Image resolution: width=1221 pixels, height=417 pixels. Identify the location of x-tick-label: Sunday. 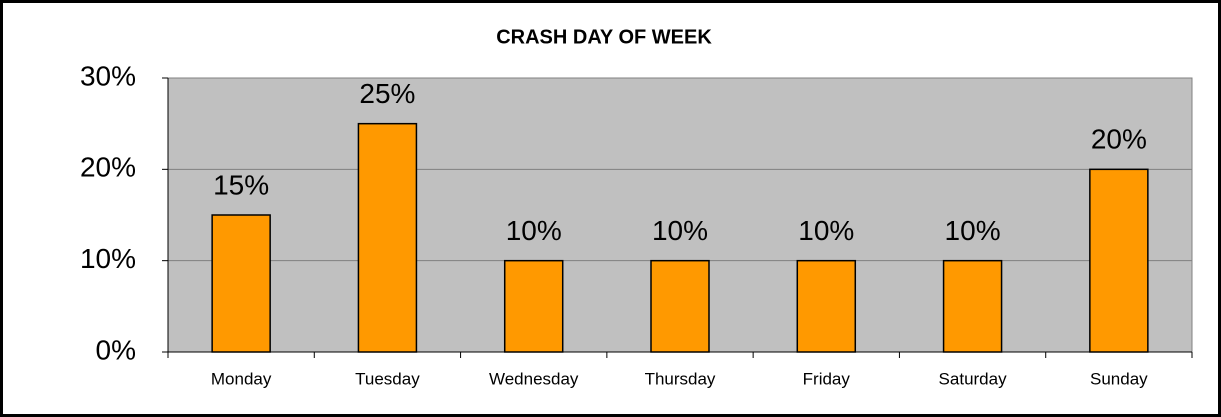
(1119, 378).